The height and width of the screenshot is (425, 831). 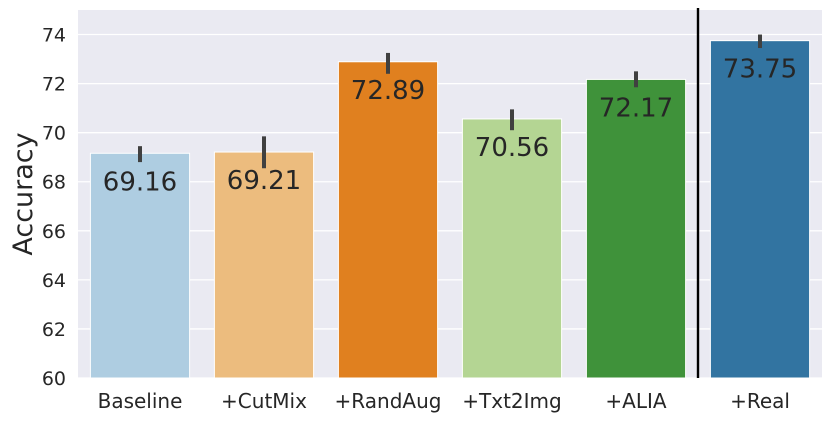 What do you see at coordinates (388, 91) in the screenshot?
I see `value-label: 72.89` at bounding box center [388, 91].